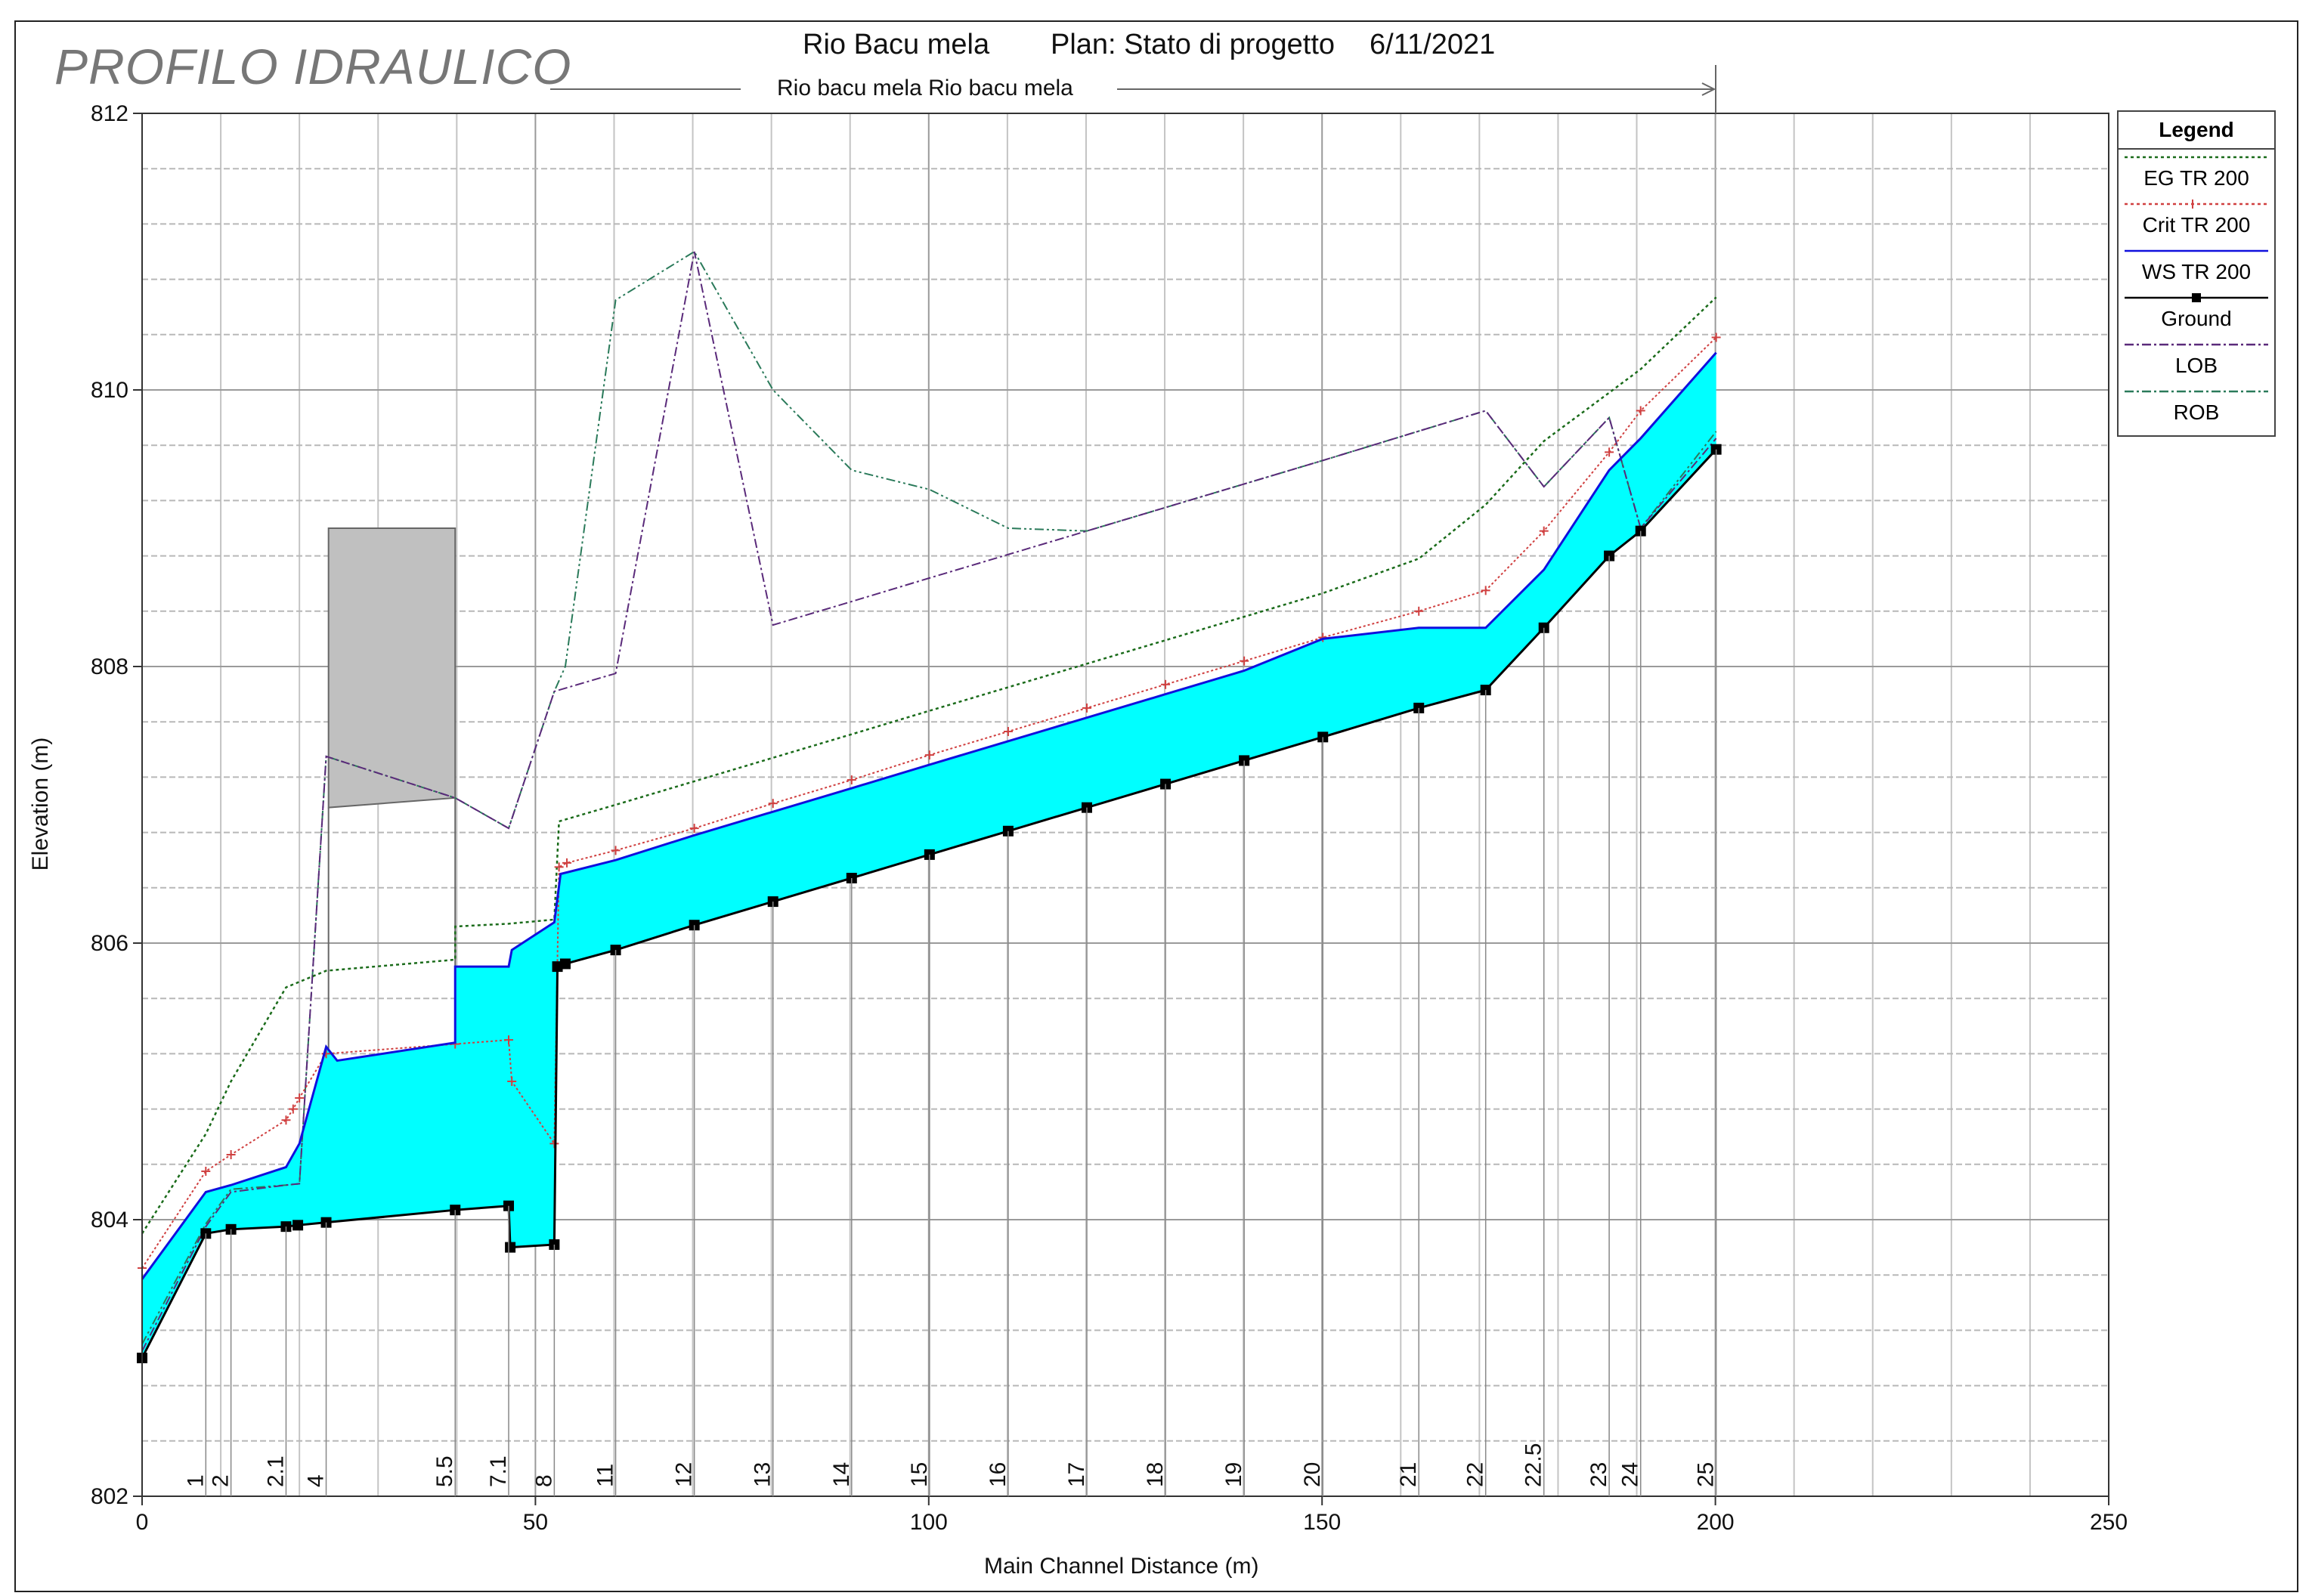 The image size is (2309, 1596). I want to click on legend-title: Legend, so click(2196, 131).